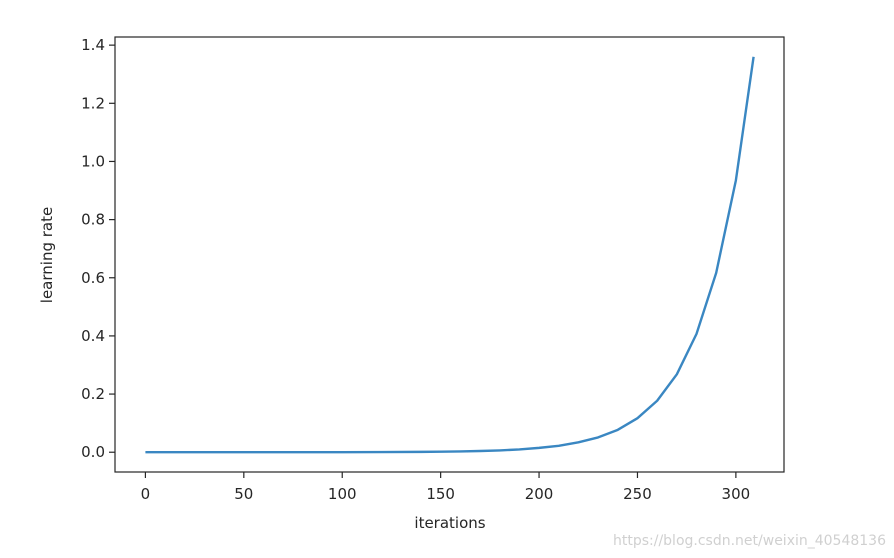  Describe the element at coordinates (736, 494) in the screenshot. I see `x-tick-label: 300` at that location.